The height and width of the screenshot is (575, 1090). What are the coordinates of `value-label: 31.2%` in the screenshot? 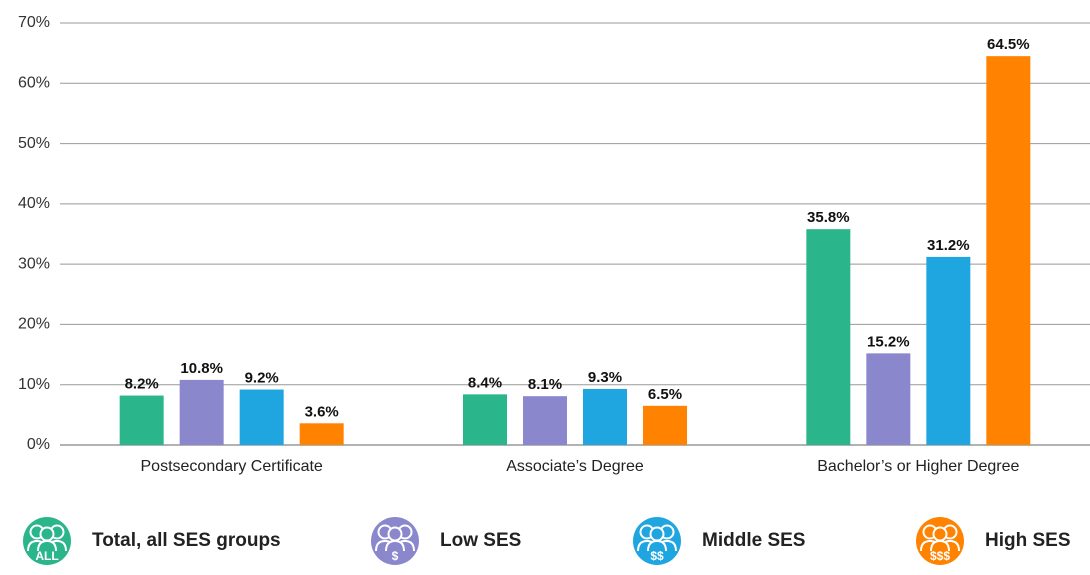 It's located at (948, 245).